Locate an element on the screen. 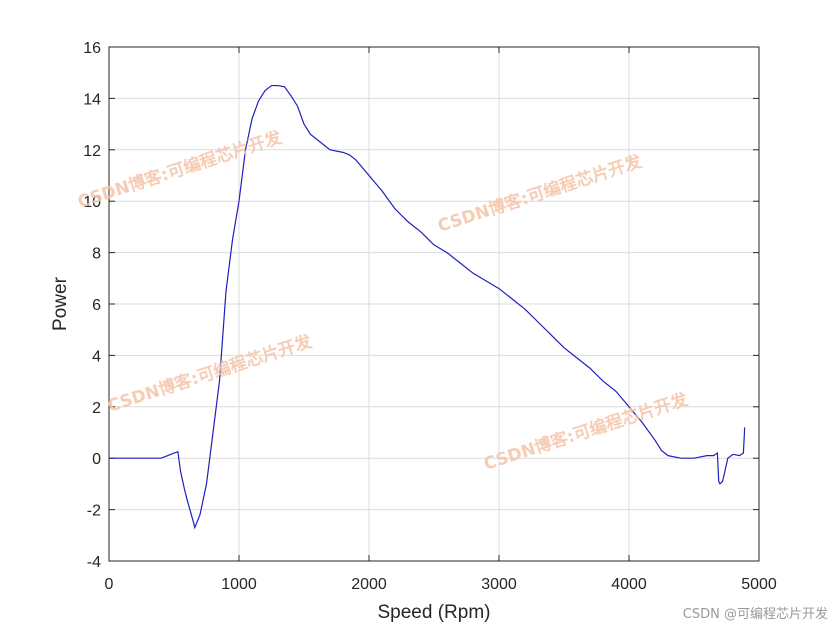  y-tick-label: 8 is located at coordinates (96, 254).